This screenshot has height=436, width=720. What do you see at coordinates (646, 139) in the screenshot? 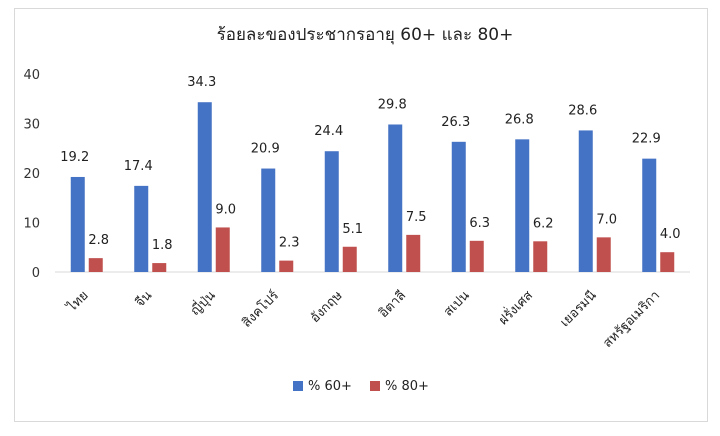
I see `data-label: 22.9` at bounding box center [646, 139].